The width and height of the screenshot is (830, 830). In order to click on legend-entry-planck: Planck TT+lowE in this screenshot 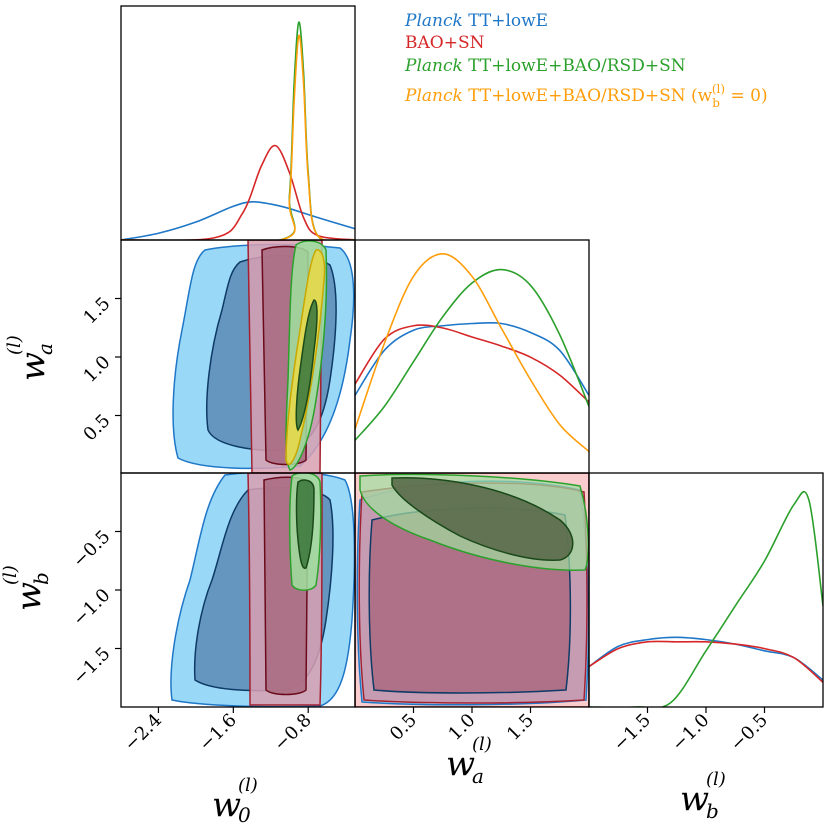, I will do `click(476, 21)`.